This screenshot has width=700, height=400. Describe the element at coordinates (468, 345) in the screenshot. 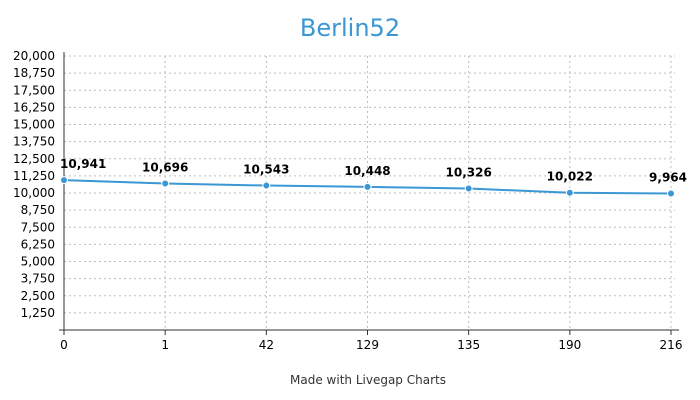

I see `x-tick-label: 135` at that location.